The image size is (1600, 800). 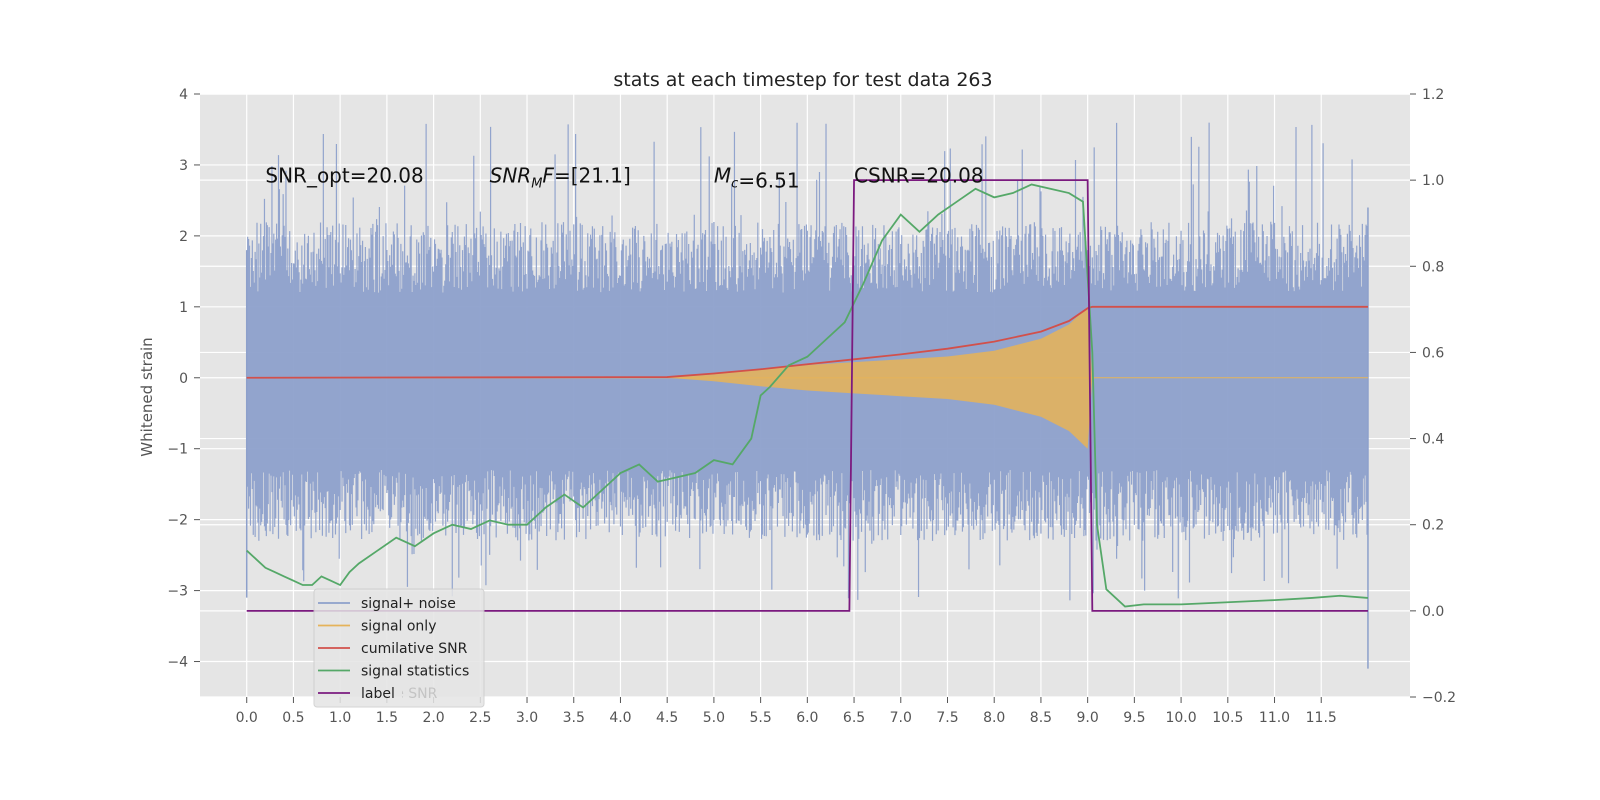 I want to click on x-tick-label: 5.5, so click(x=760, y=718).